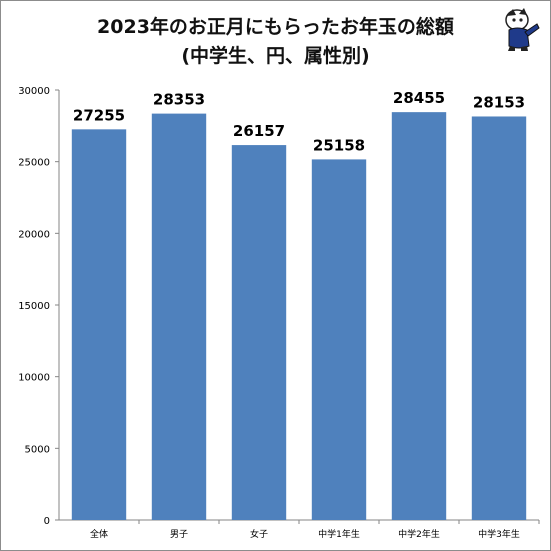 This screenshot has height=551, width=551. Describe the element at coordinates (275, 56) in the screenshot. I see `chart-subtitle: (中学生、円、属性別)` at that location.